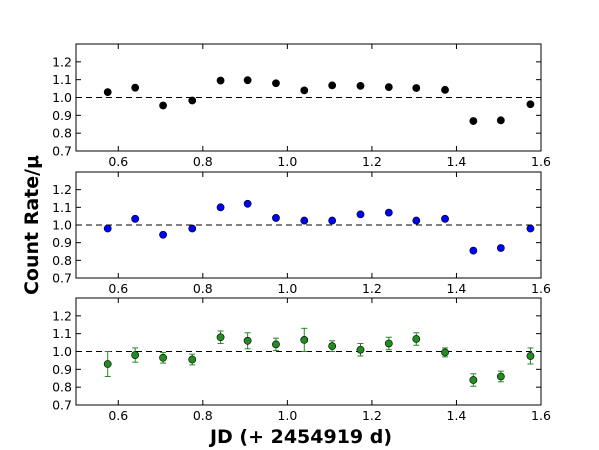 The height and width of the screenshot is (450, 599). What do you see at coordinates (300, 437) in the screenshot?
I see `x-axis-label: JD (+ 2454919 d)` at bounding box center [300, 437].